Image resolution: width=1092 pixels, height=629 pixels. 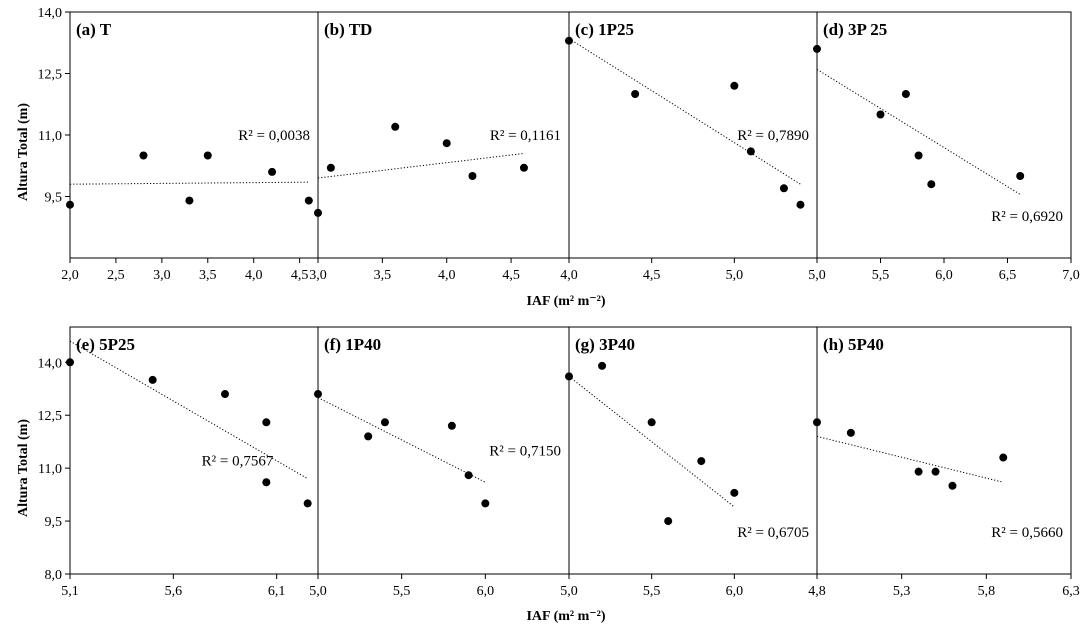 I want to click on panel-6-trendline, so click(x=401, y=440).